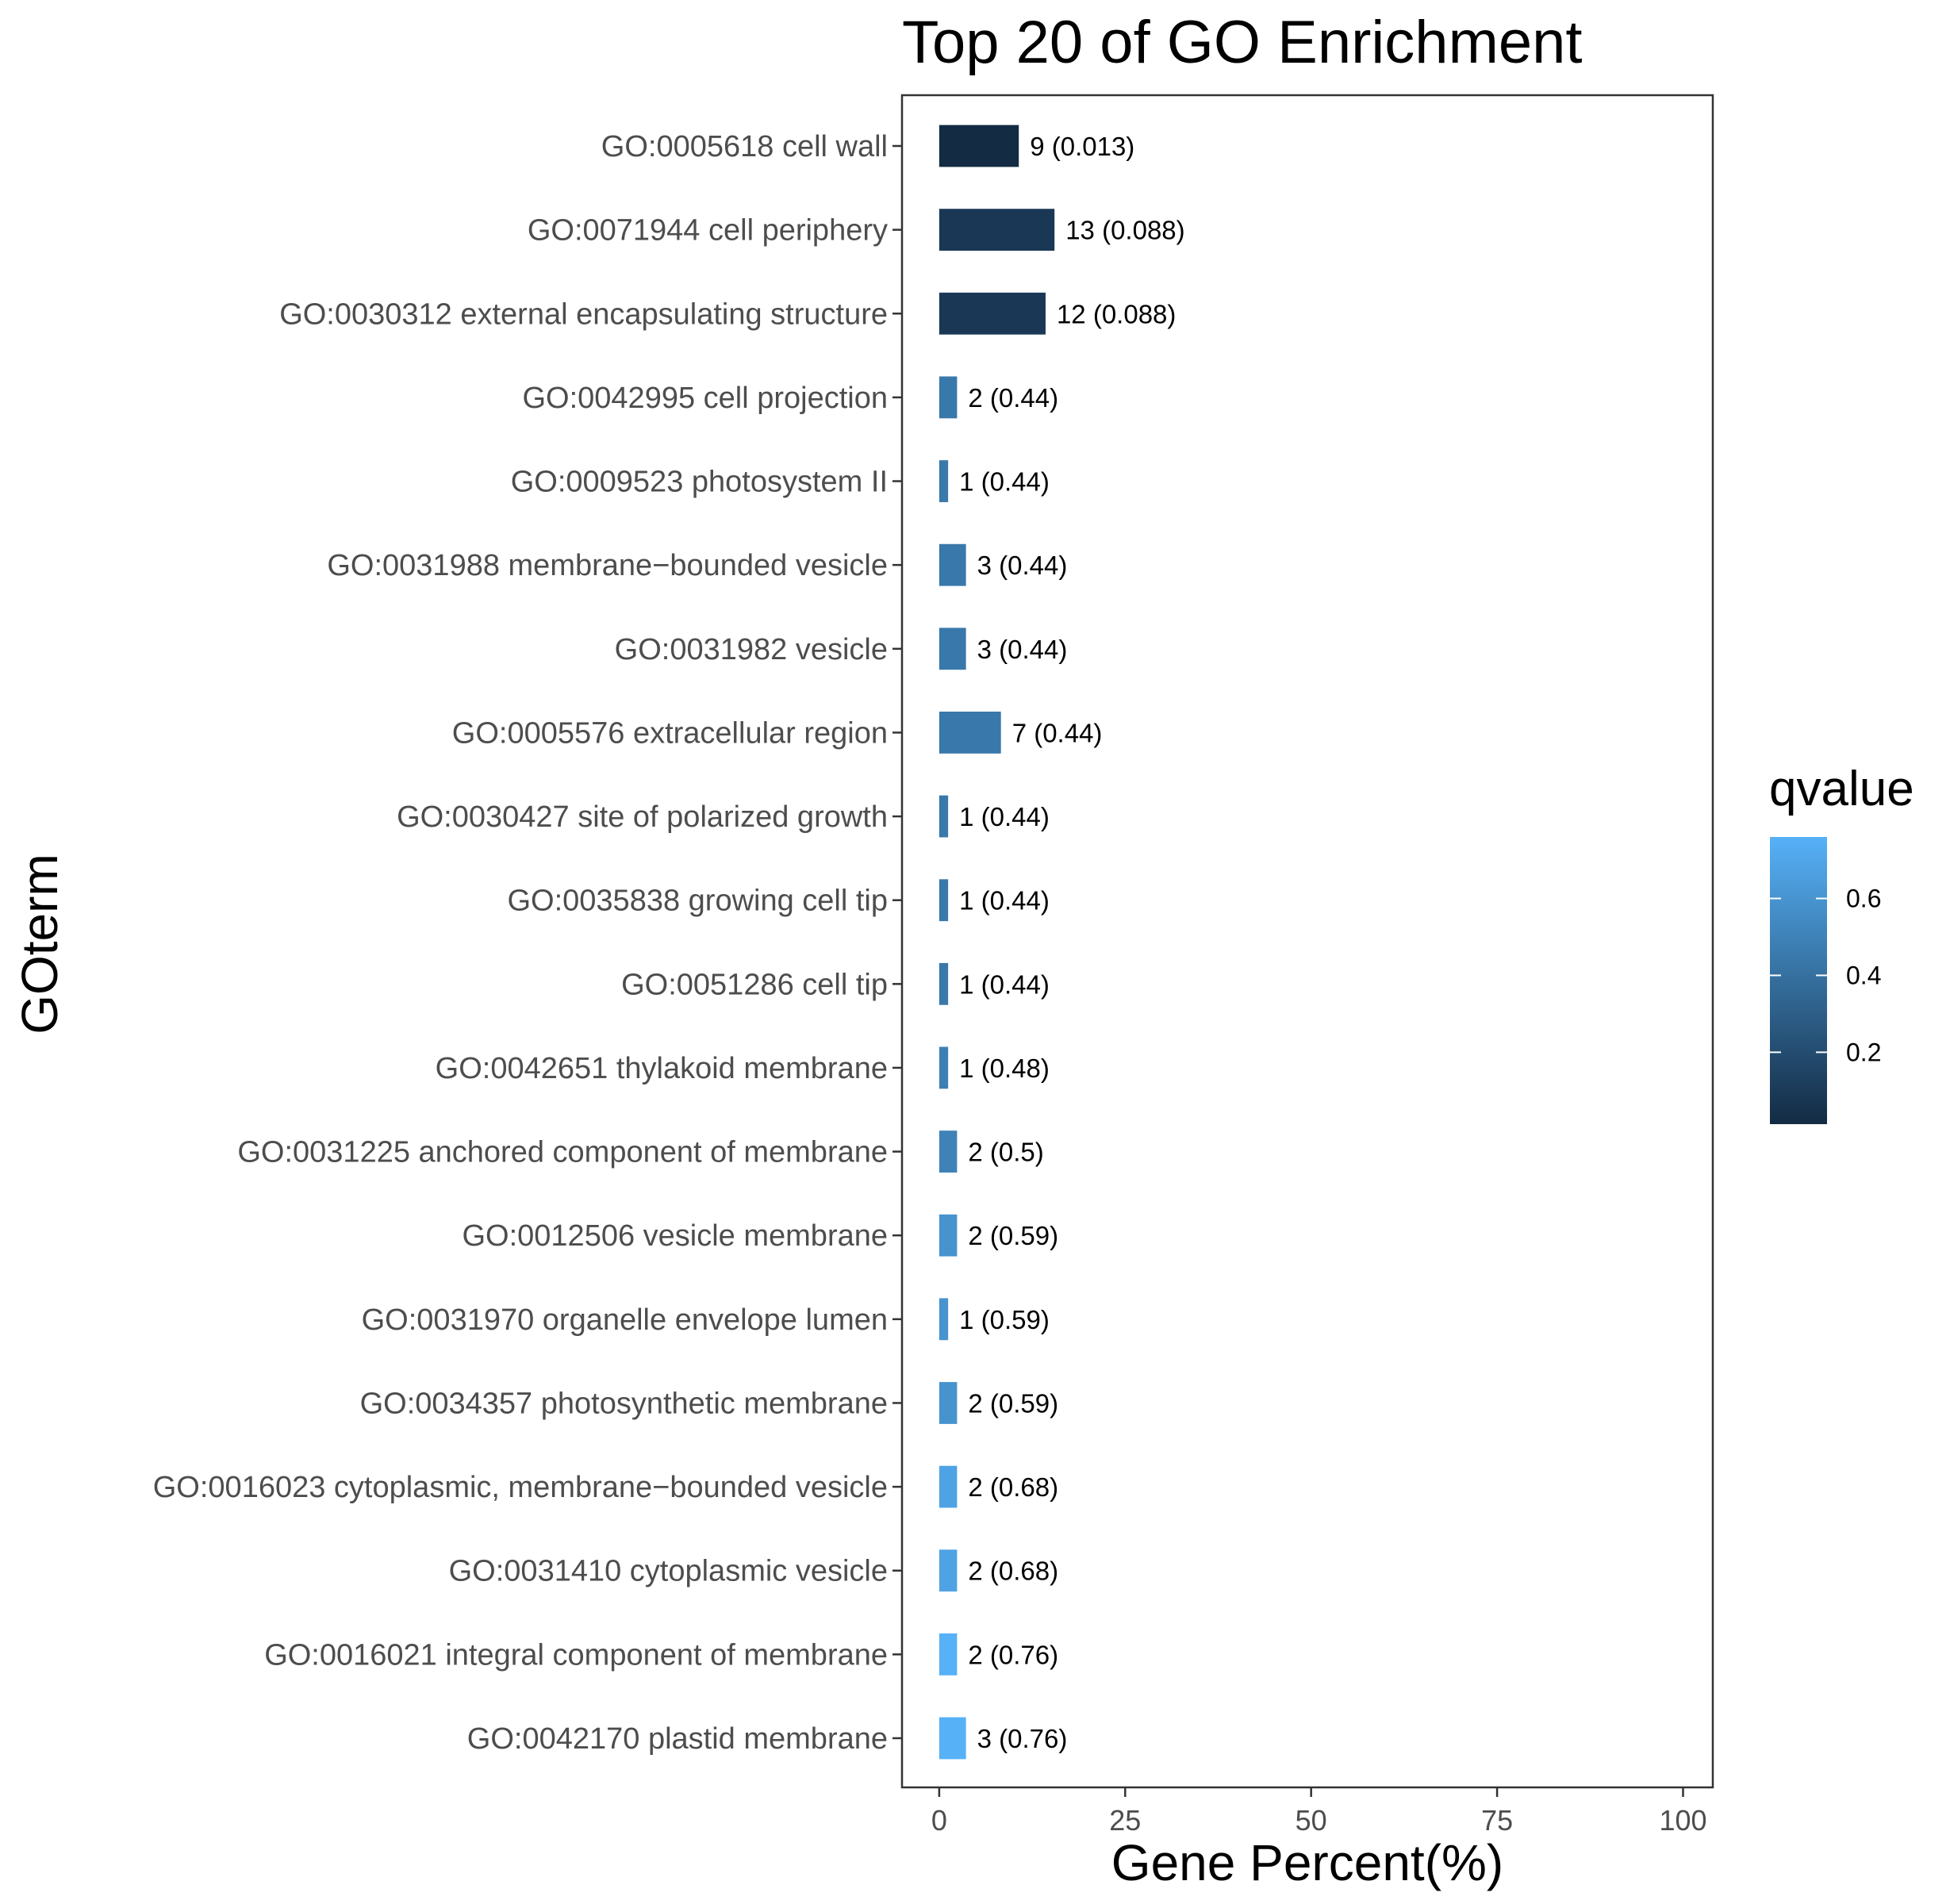  Describe the element at coordinates (699, 482) in the screenshot. I see `y-tick-label: GO:0009523 photosystem II` at that location.